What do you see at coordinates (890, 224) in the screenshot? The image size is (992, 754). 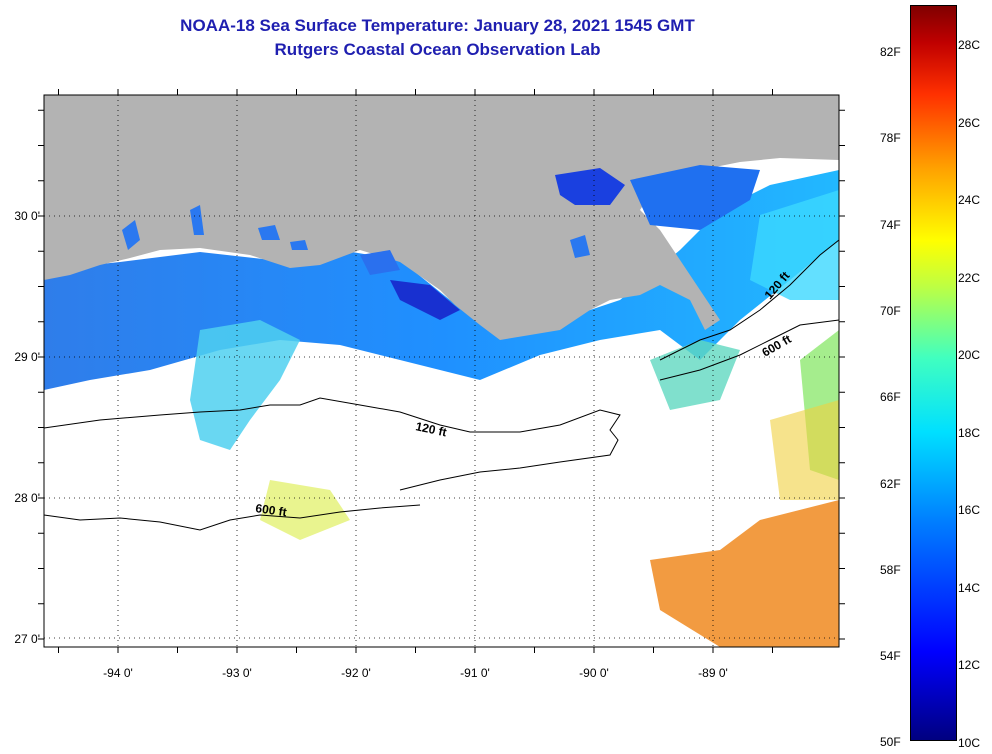 I see `colorbar-fahrenheit-label: 74F` at bounding box center [890, 224].